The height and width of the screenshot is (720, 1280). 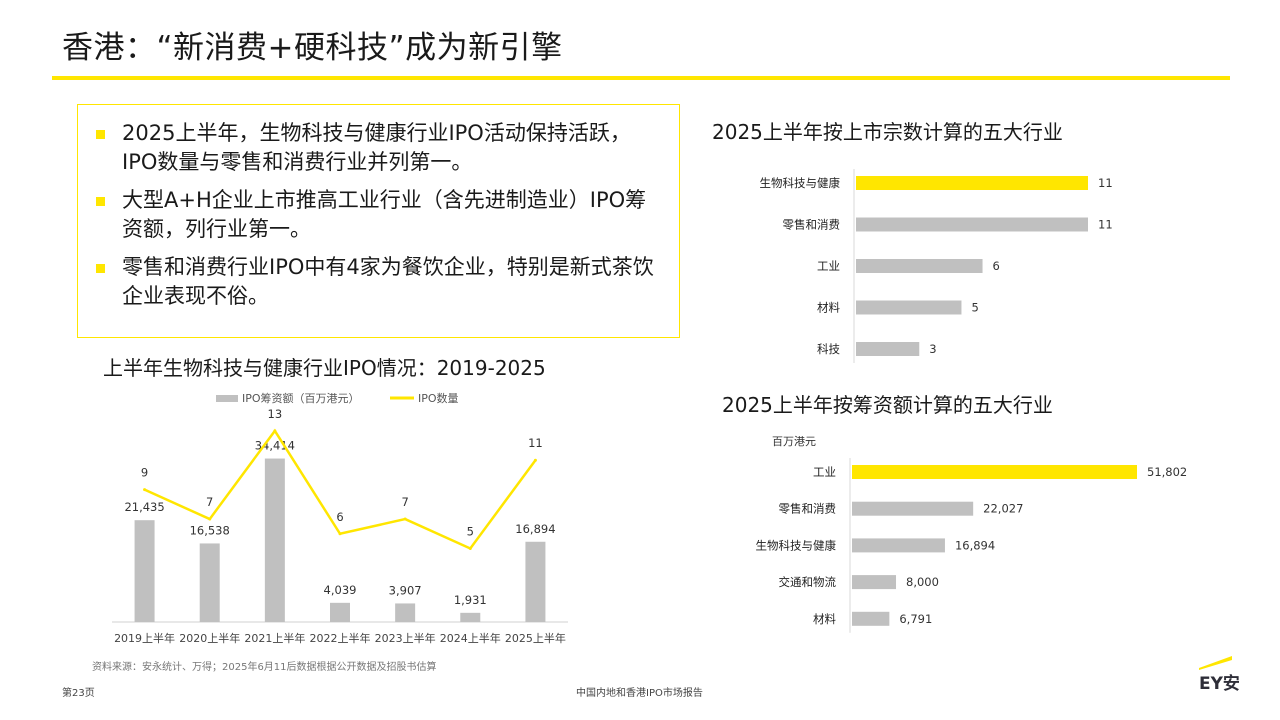 I want to click on page-title: 香港：“新消费+硬科技”成为新引擎, so click(x=312, y=48).